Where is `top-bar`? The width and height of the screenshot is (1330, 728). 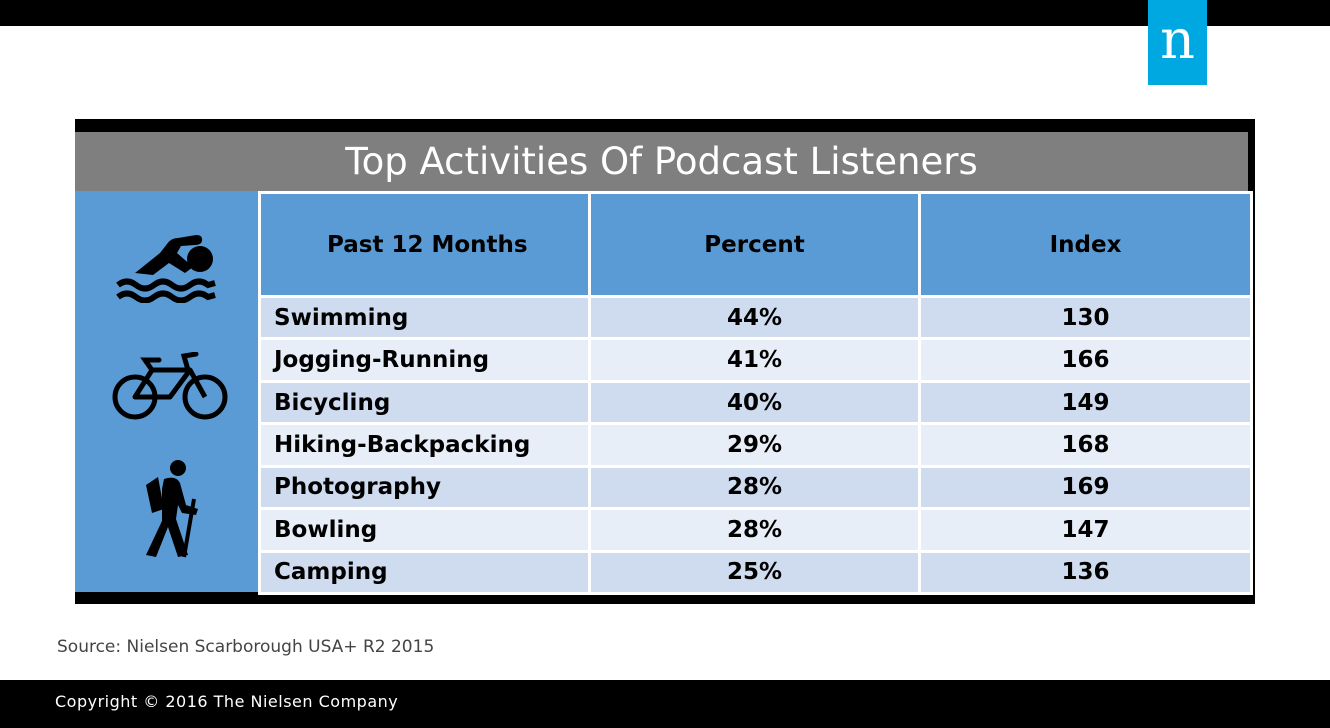 top-bar is located at coordinates (665, 13).